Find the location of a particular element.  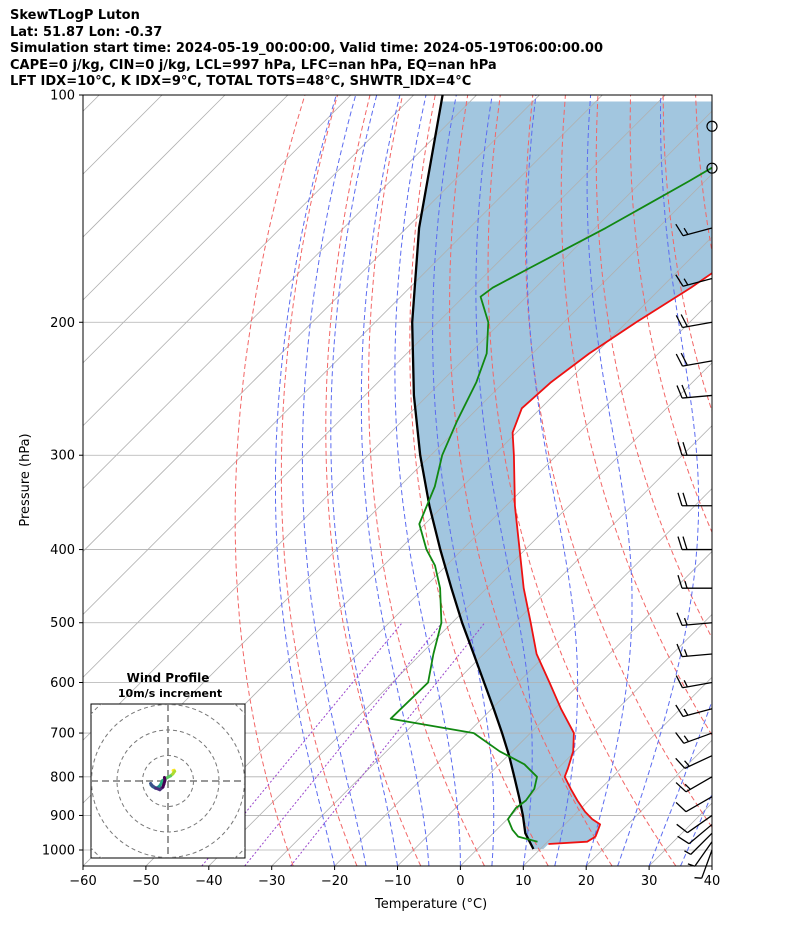

wind-barbs is located at coordinates (696, 499).